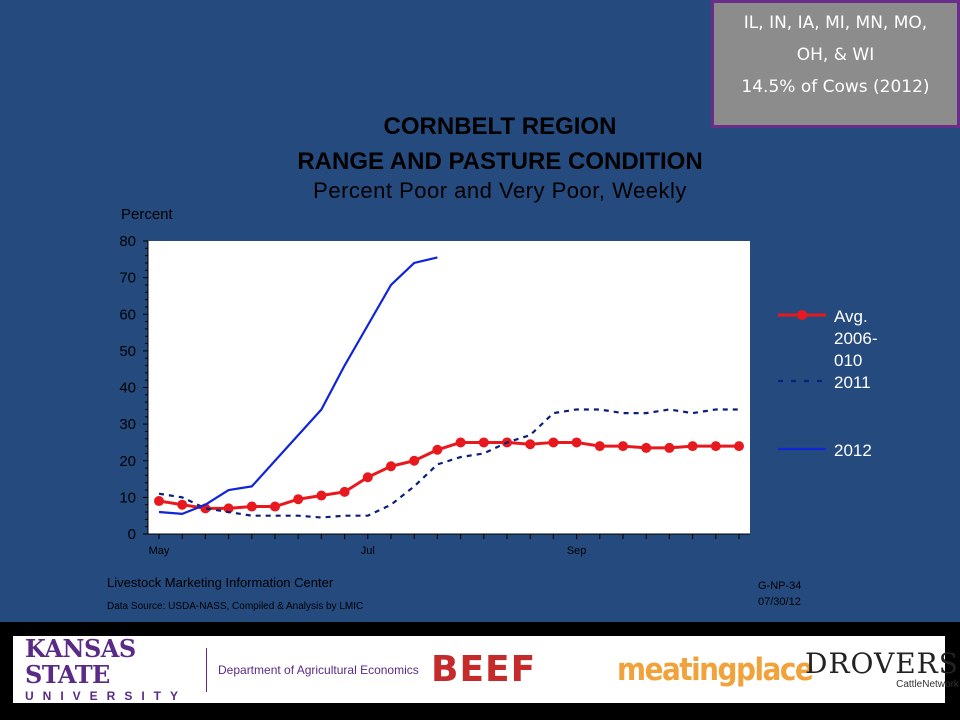  What do you see at coordinates (835, 87) in the screenshot?
I see `region-cow-share: 14.5% of Cows (2012)` at bounding box center [835, 87].